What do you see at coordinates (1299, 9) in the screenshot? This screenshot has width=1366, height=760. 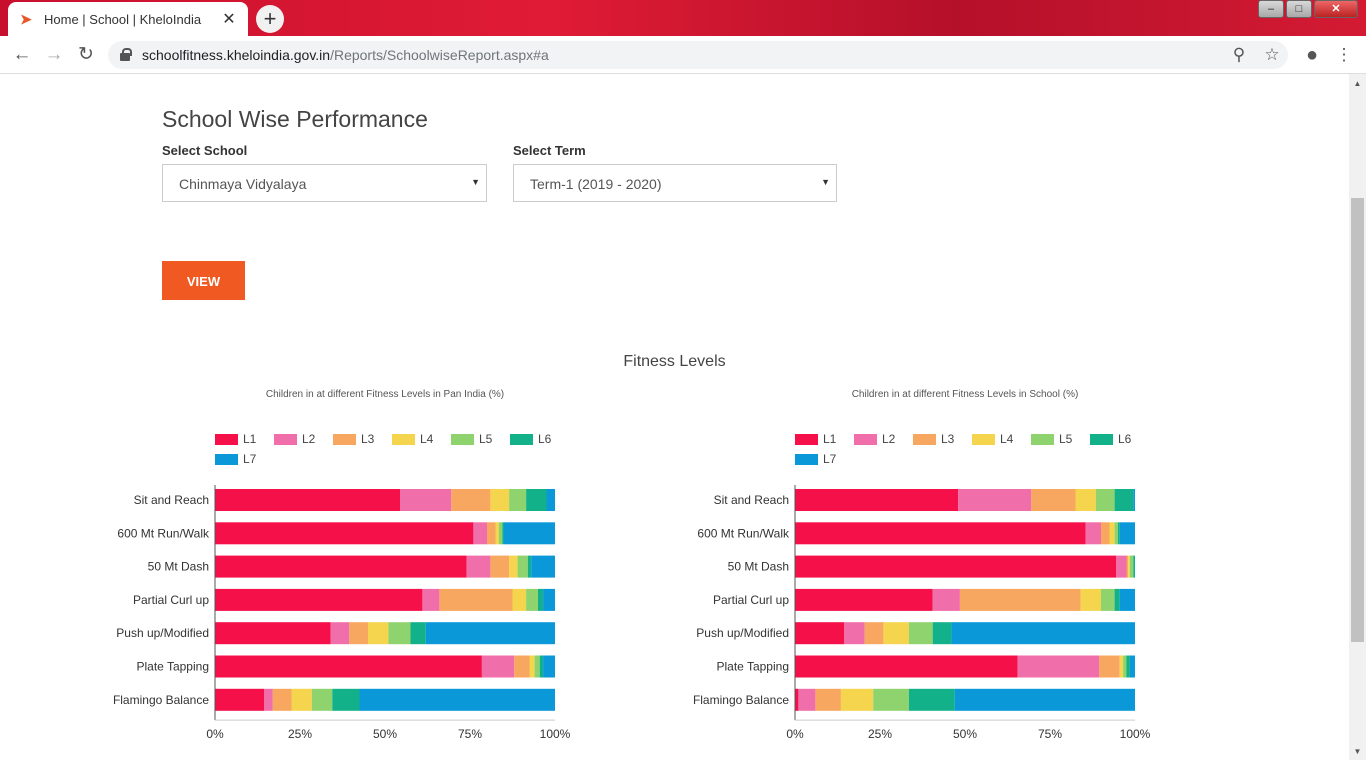 I see `maximize-button: □` at bounding box center [1299, 9].